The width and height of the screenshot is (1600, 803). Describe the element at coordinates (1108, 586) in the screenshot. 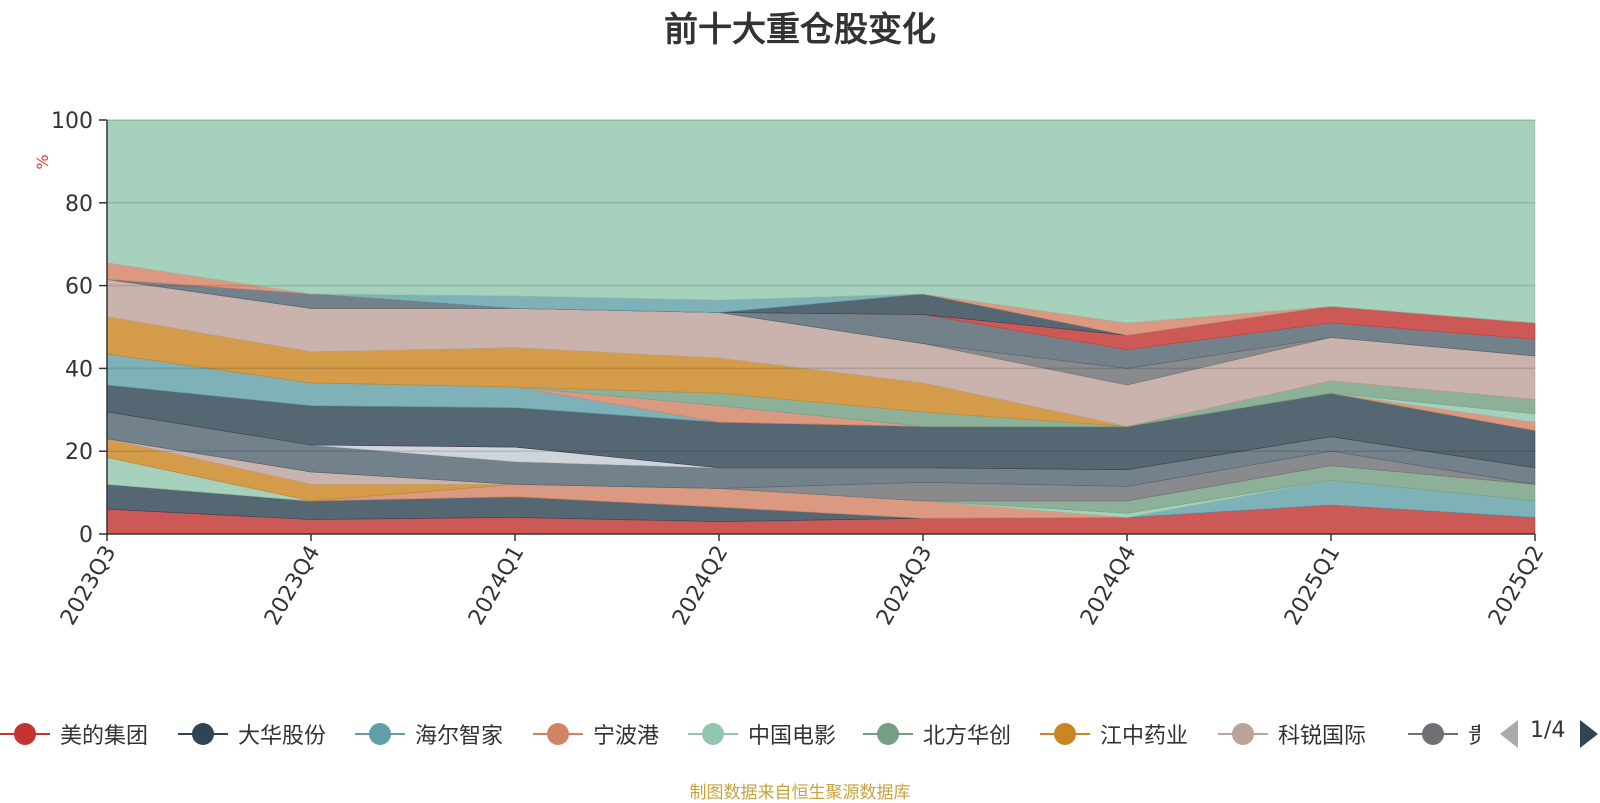

I see `x-tick-label: 2024Q4` at that location.